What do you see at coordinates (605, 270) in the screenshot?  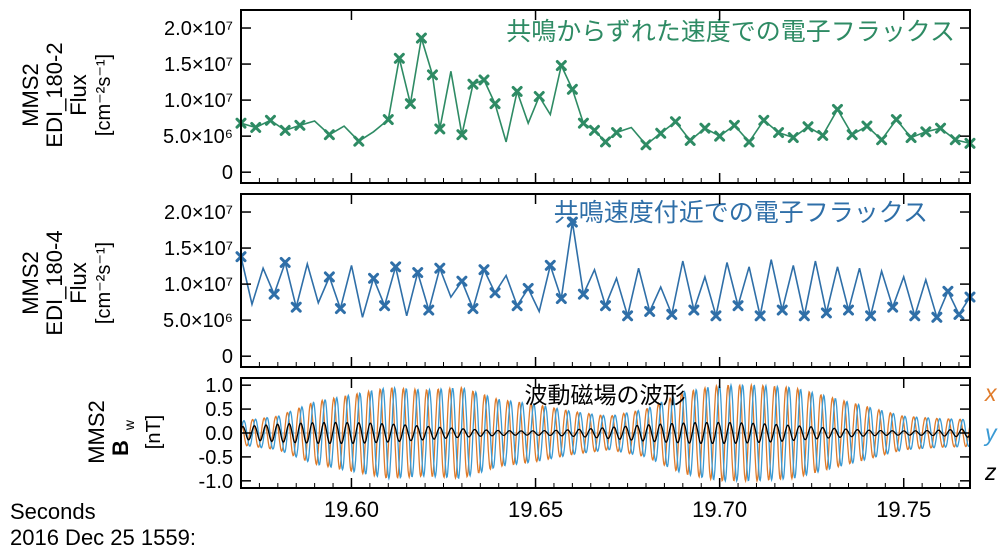 I see `flux2-line` at bounding box center [605, 270].